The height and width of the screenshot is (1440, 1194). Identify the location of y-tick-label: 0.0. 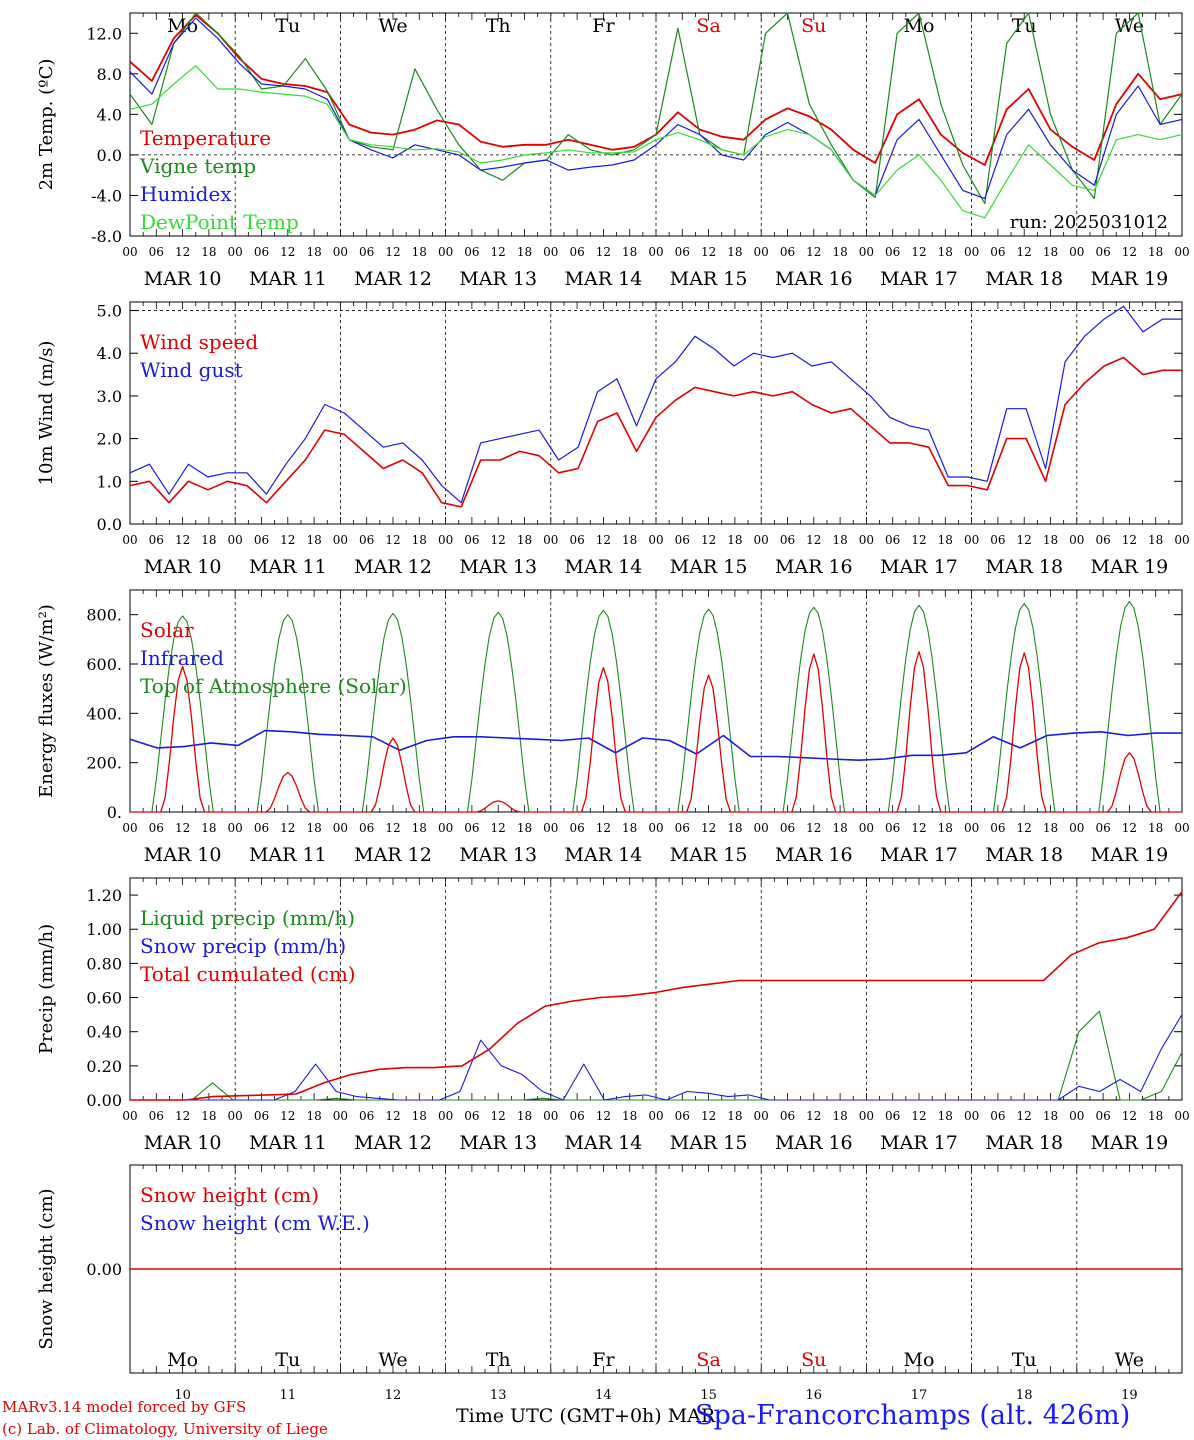
(109, 155).